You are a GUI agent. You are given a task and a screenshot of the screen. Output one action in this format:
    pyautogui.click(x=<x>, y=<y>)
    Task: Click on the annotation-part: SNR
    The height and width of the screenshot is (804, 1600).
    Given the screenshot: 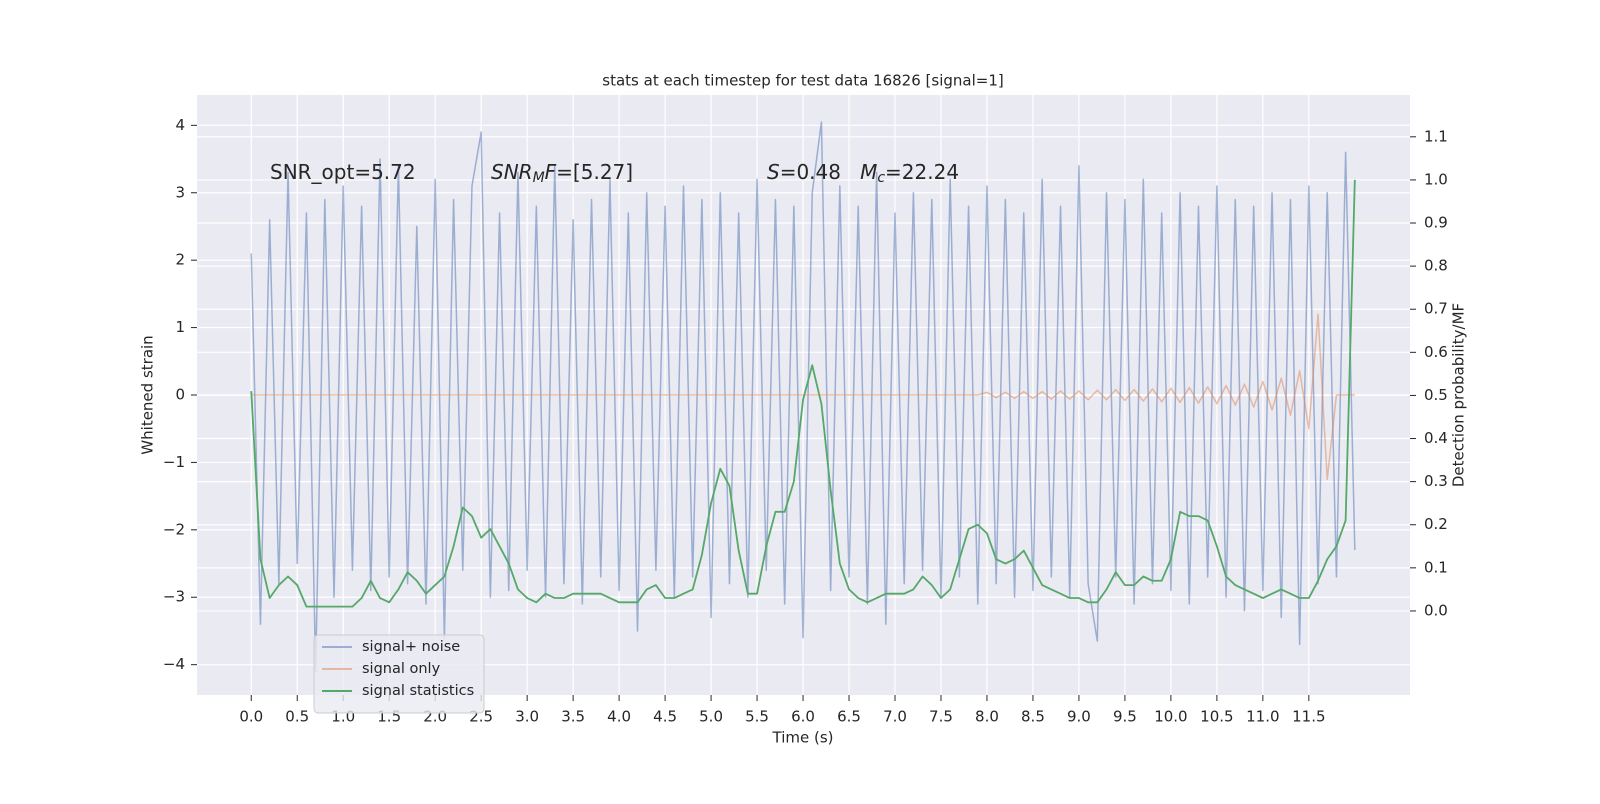 What is the action you would take?
    pyautogui.click(x=512, y=172)
    